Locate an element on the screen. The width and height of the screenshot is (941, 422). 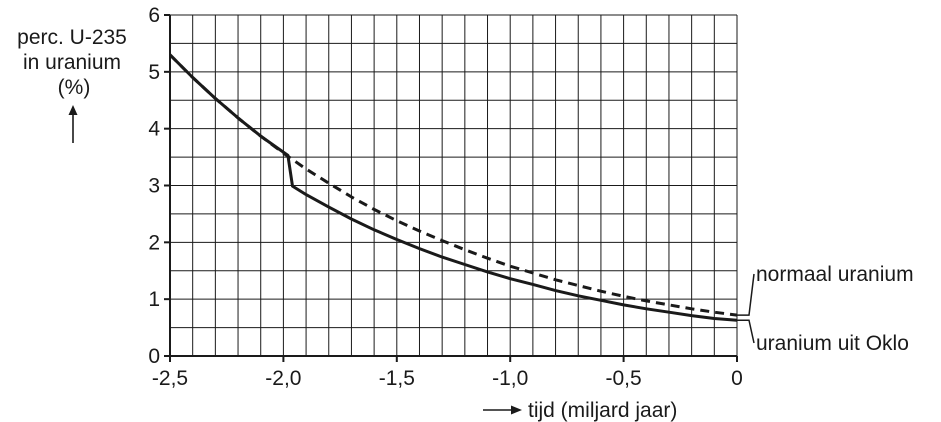
y-axis-arrow-icon is located at coordinates (73, 124).